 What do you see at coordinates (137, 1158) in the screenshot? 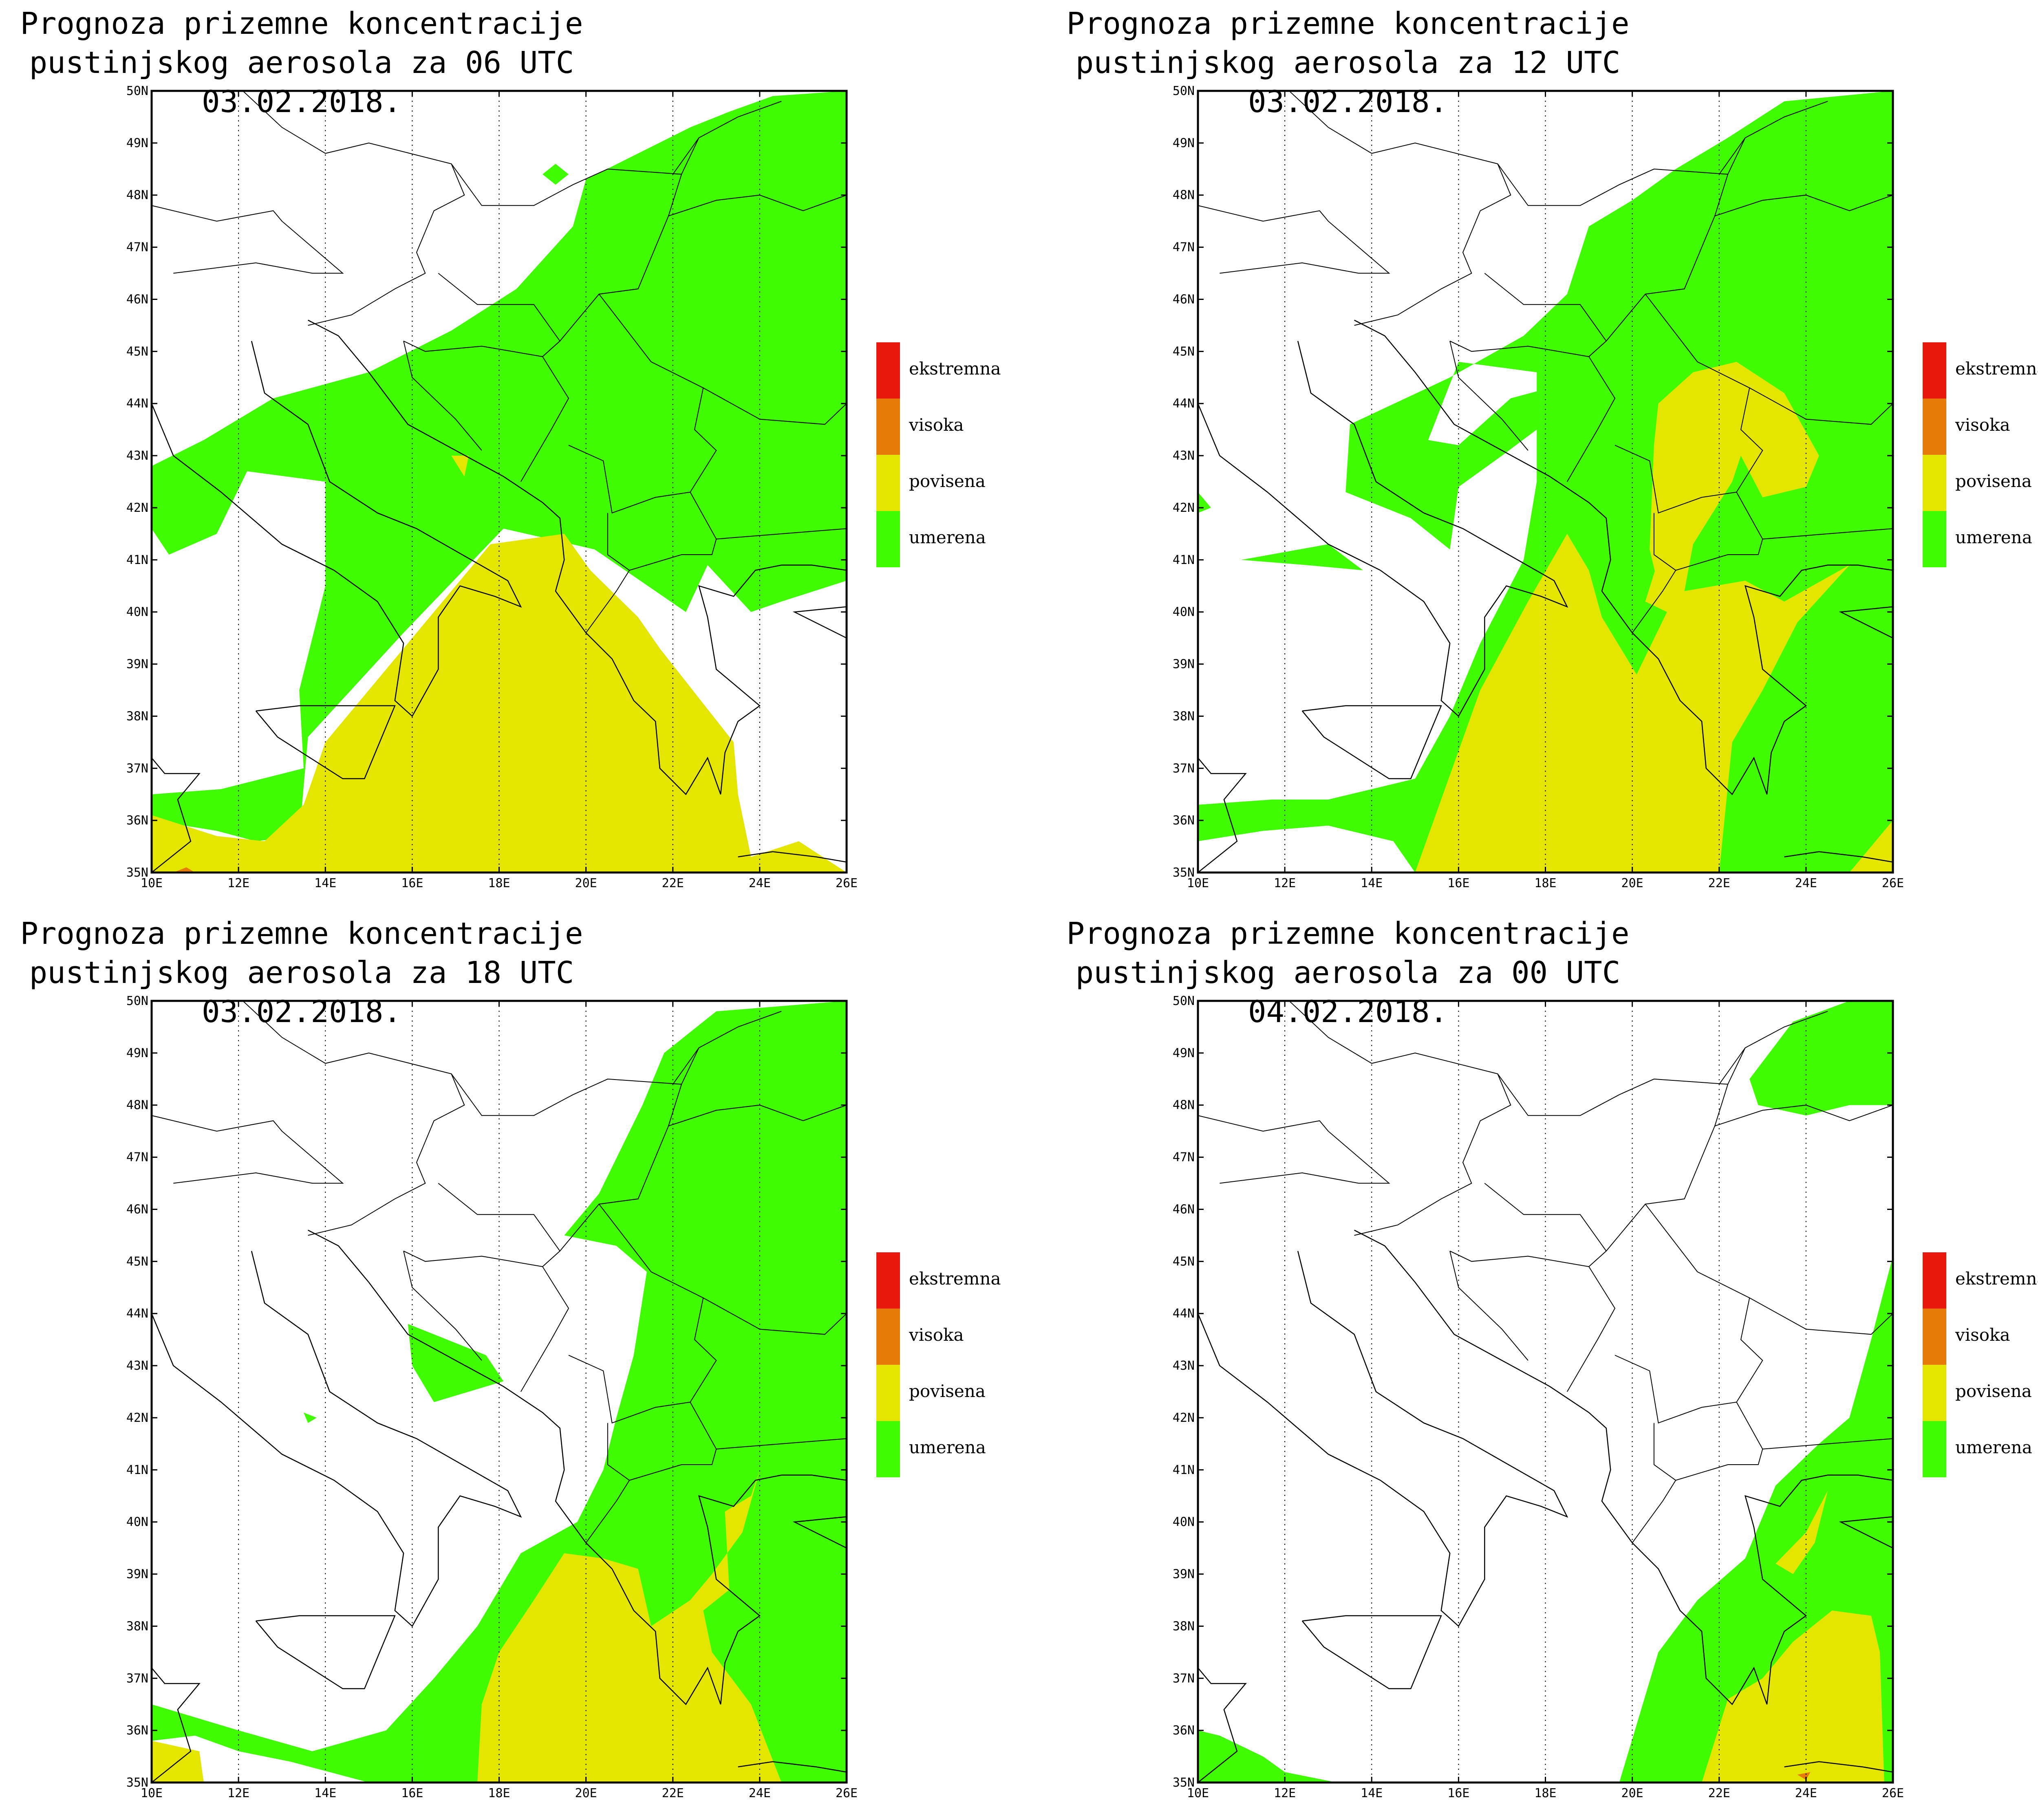
I see `lat-label: 47N` at bounding box center [137, 1158].